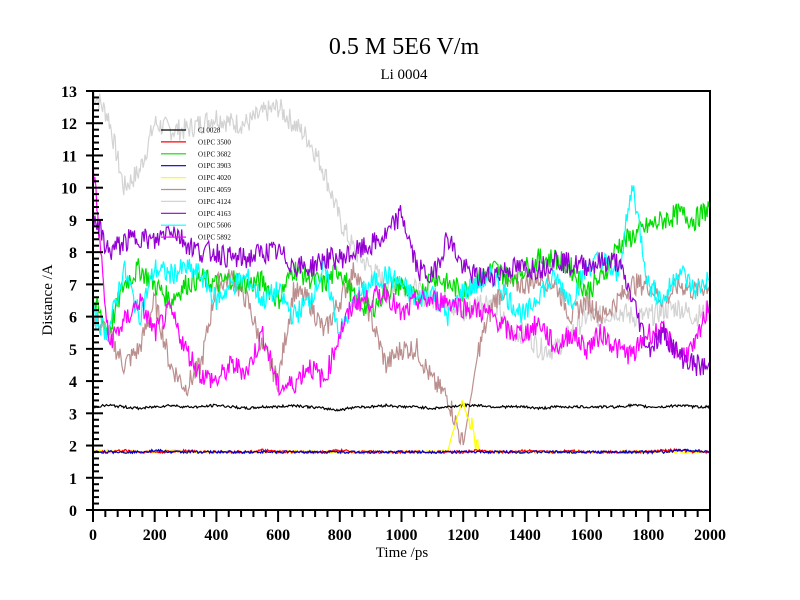 Image resolution: width=800 pixels, height=600 pixels. I want to click on y-tick-label: 1, so click(73, 479).